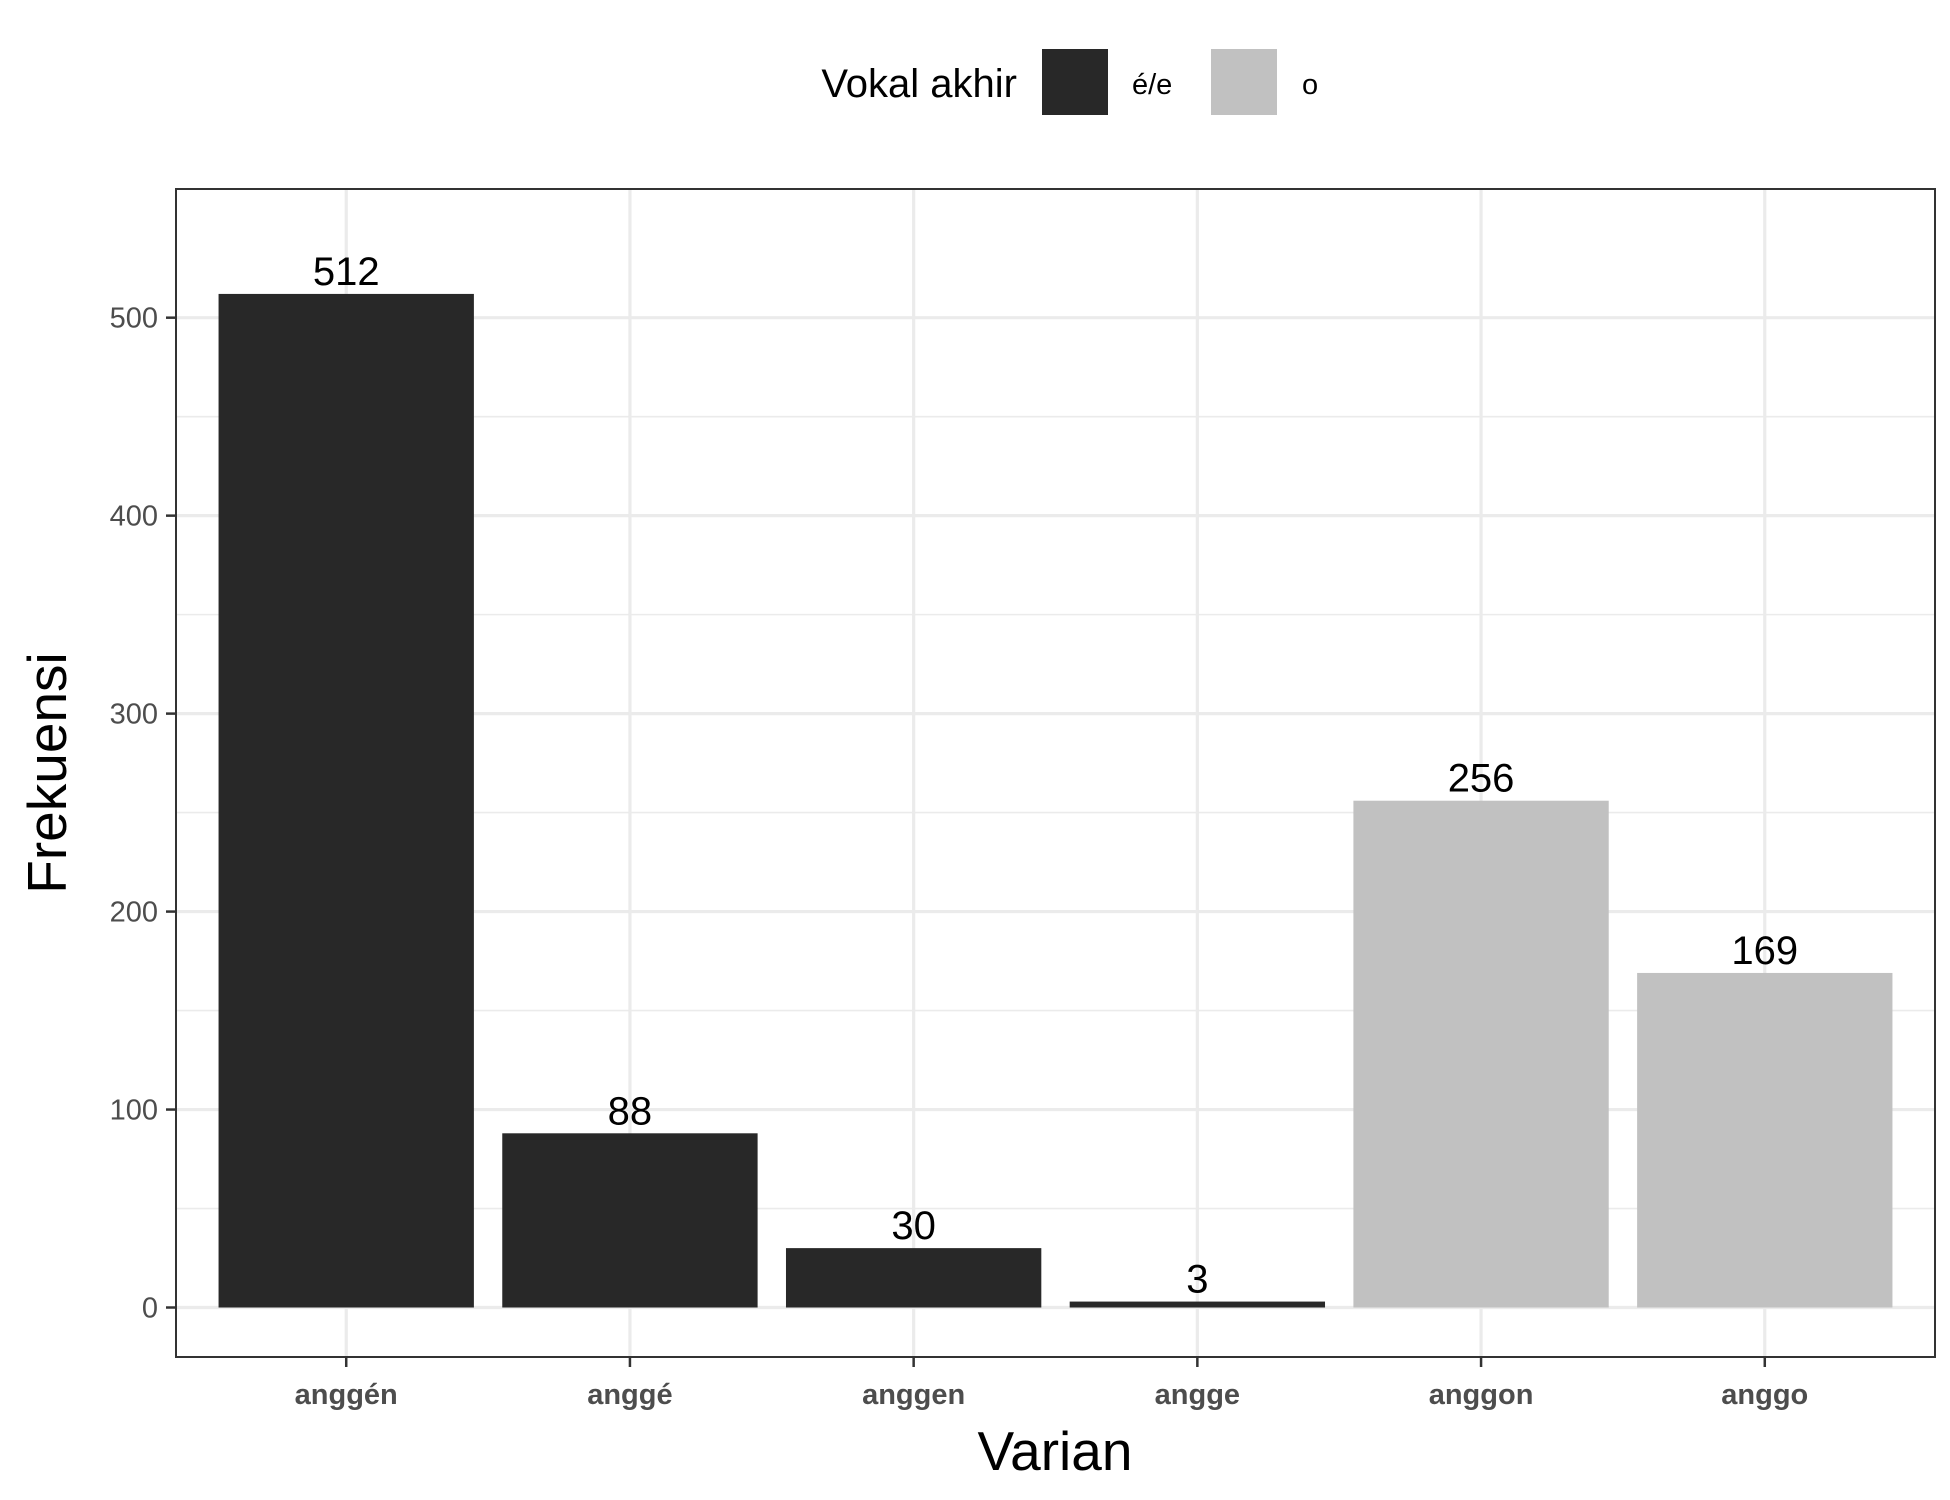  What do you see at coordinates (1152, 85) in the screenshot?
I see `legend-label-e: é/e` at bounding box center [1152, 85].